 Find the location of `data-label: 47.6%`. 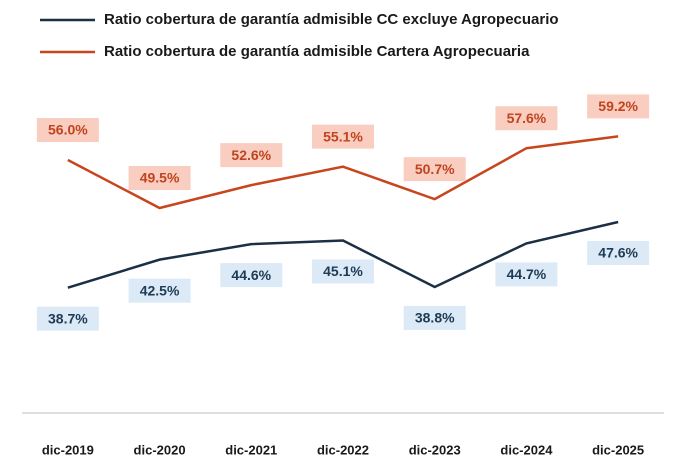

data-label: 47.6% is located at coordinates (618, 253).